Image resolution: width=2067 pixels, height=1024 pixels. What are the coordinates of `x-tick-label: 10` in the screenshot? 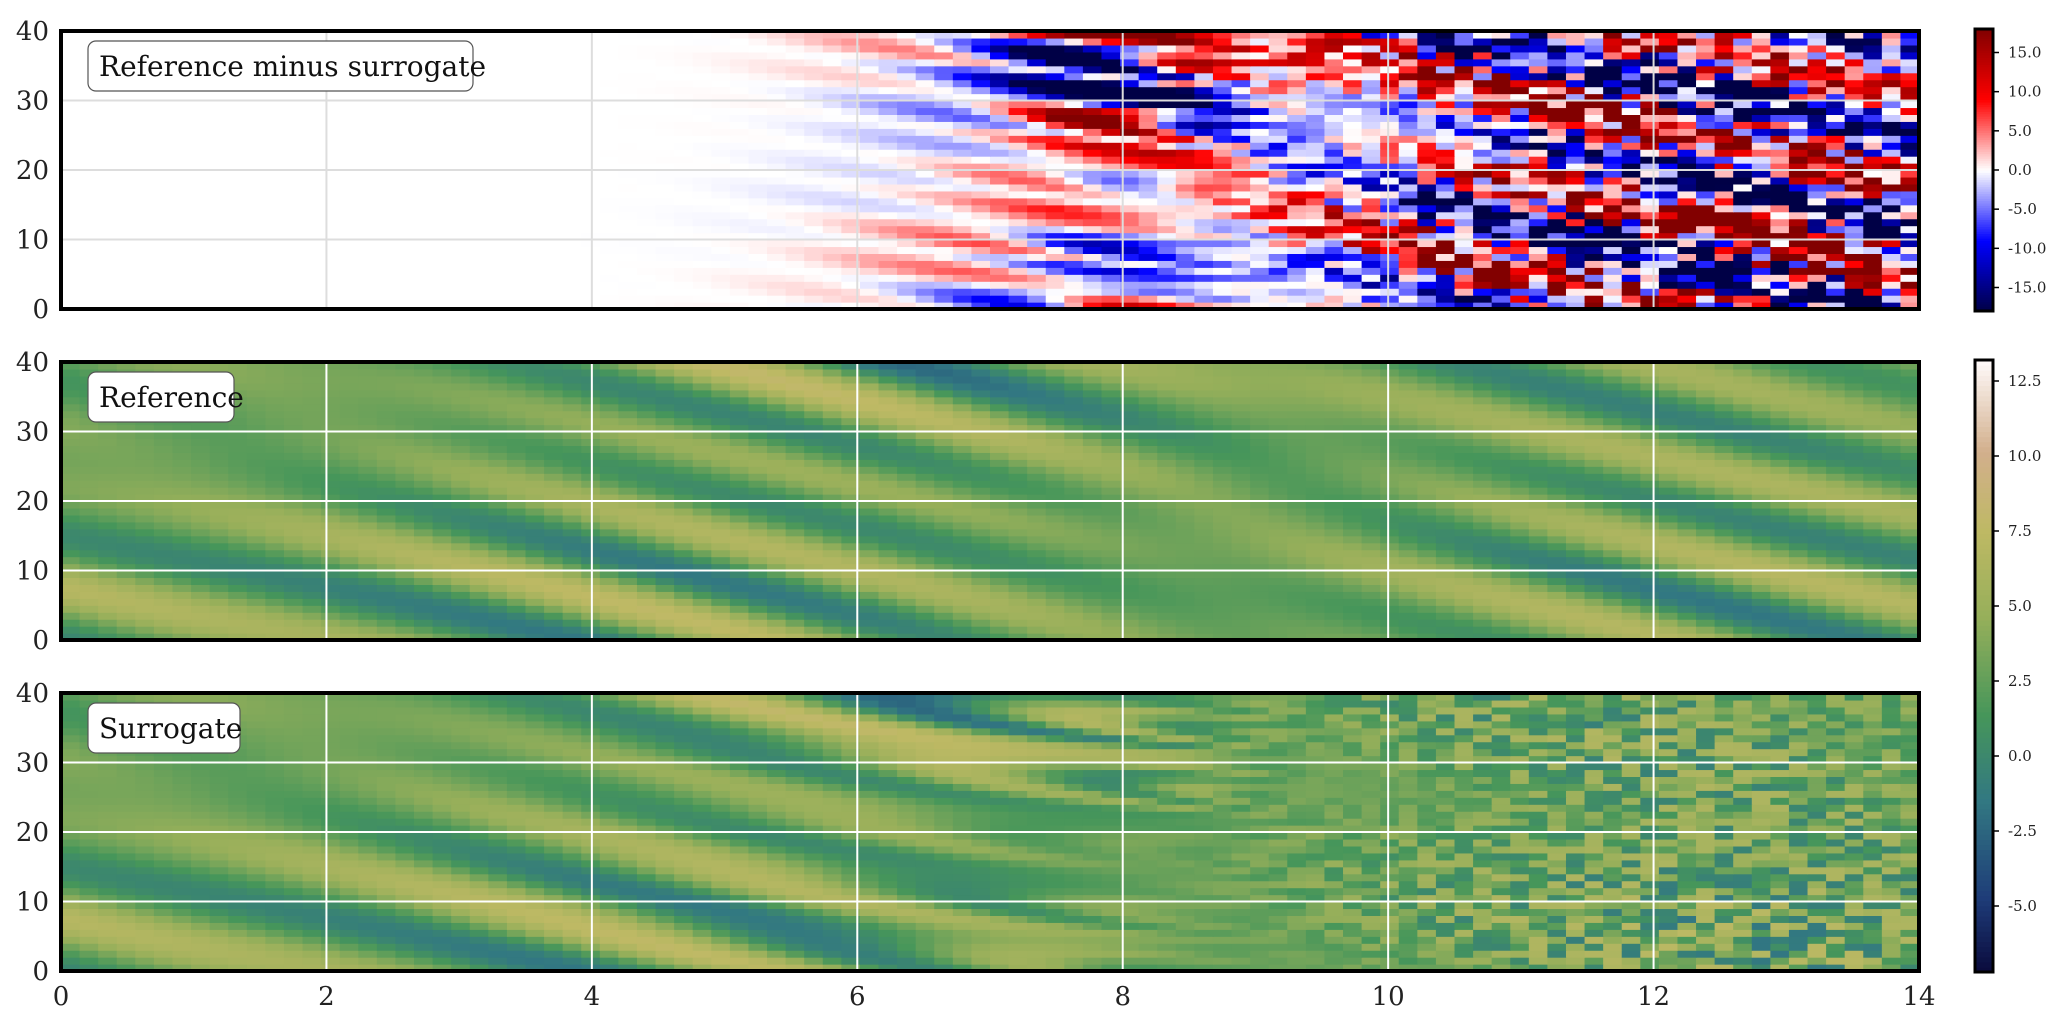 It's located at (1388, 997).